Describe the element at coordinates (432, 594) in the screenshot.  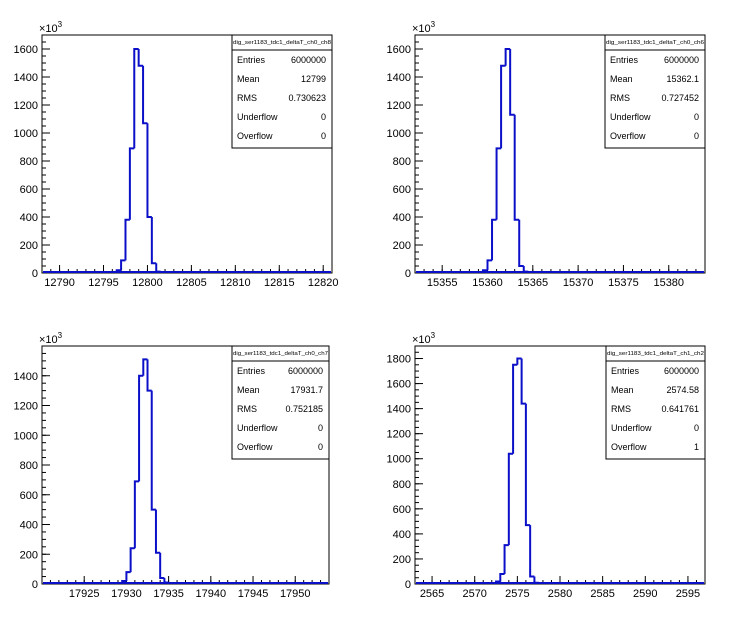
I see `x-tick-label: 2565` at that location.